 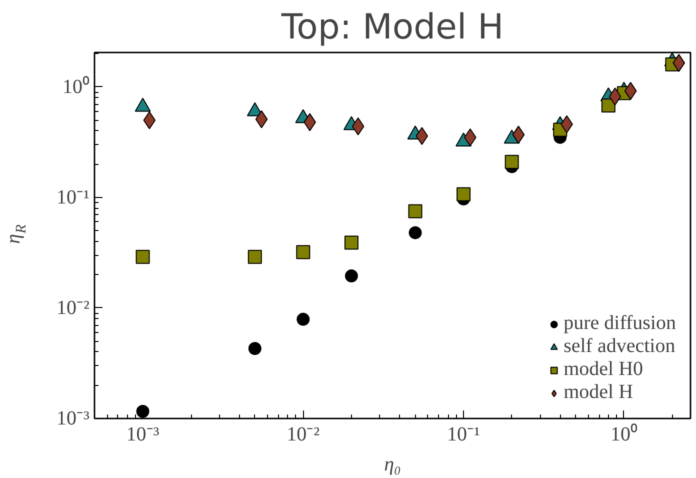 What do you see at coordinates (303, 435) in the screenshot?
I see `x-tick-label: 10⁻²` at bounding box center [303, 435].